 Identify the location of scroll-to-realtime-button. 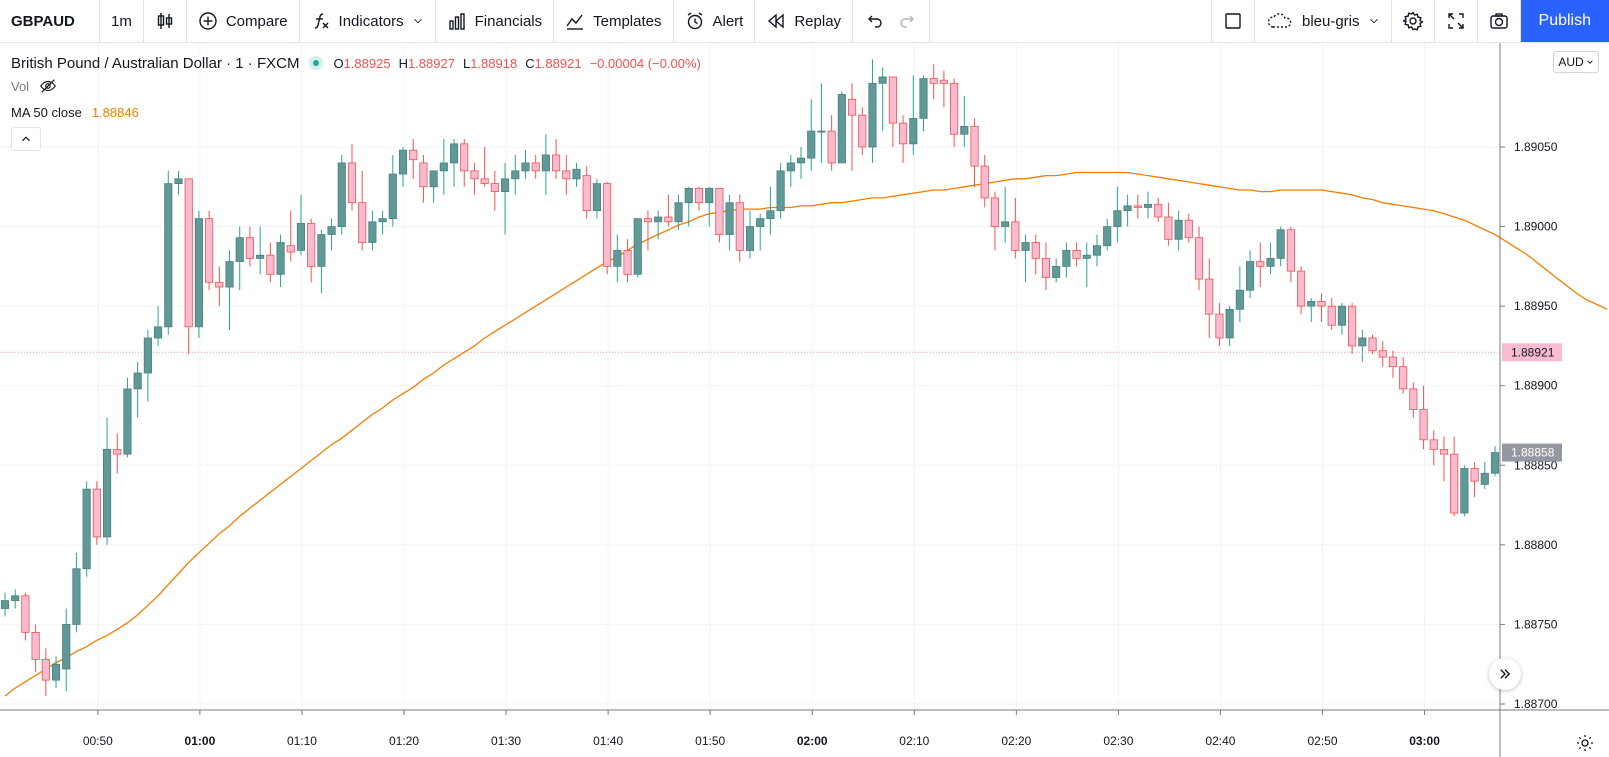
(1505, 674).